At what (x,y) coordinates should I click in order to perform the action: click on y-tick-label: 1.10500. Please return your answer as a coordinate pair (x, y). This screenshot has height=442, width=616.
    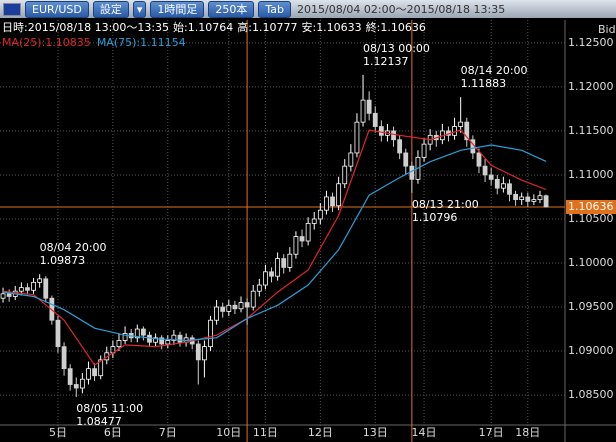
    Looking at the image, I should click on (591, 218).